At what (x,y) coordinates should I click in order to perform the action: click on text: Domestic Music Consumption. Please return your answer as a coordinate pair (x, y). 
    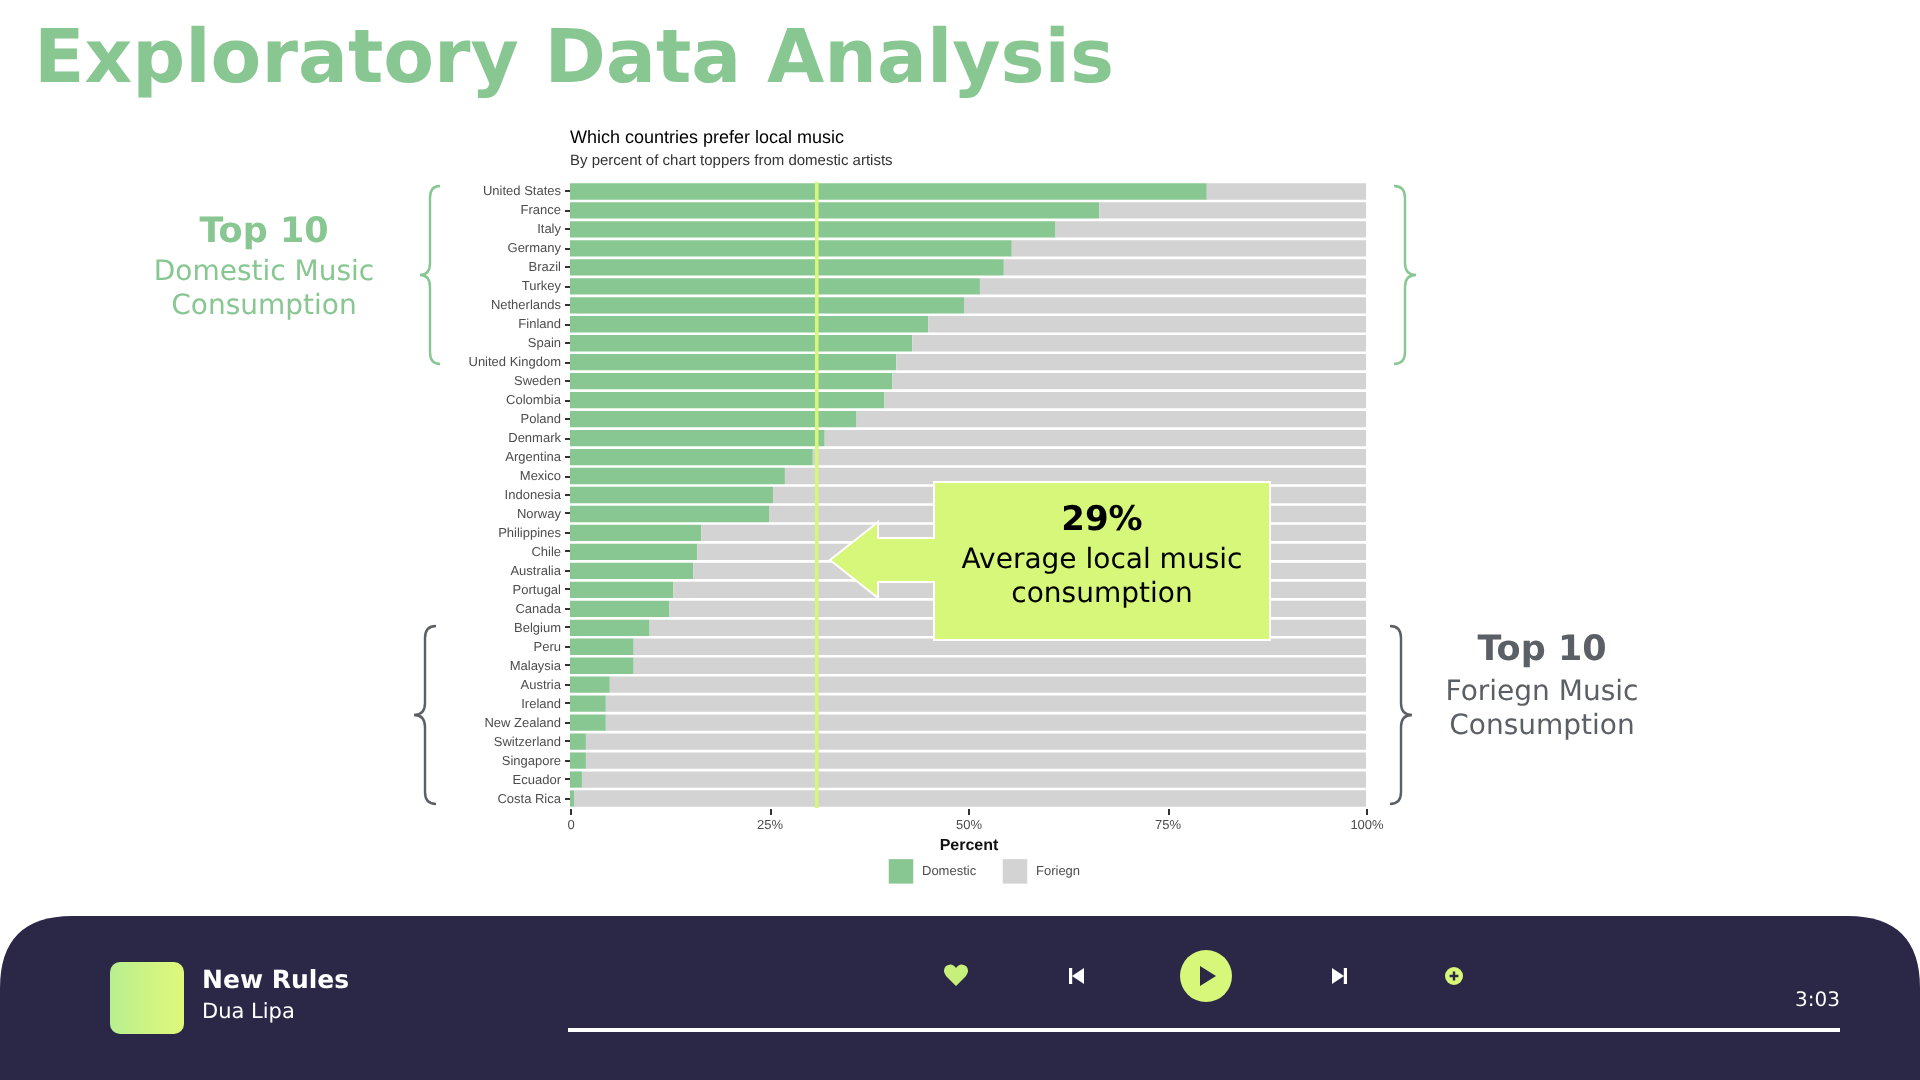
    Looking at the image, I should click on (264, 290).